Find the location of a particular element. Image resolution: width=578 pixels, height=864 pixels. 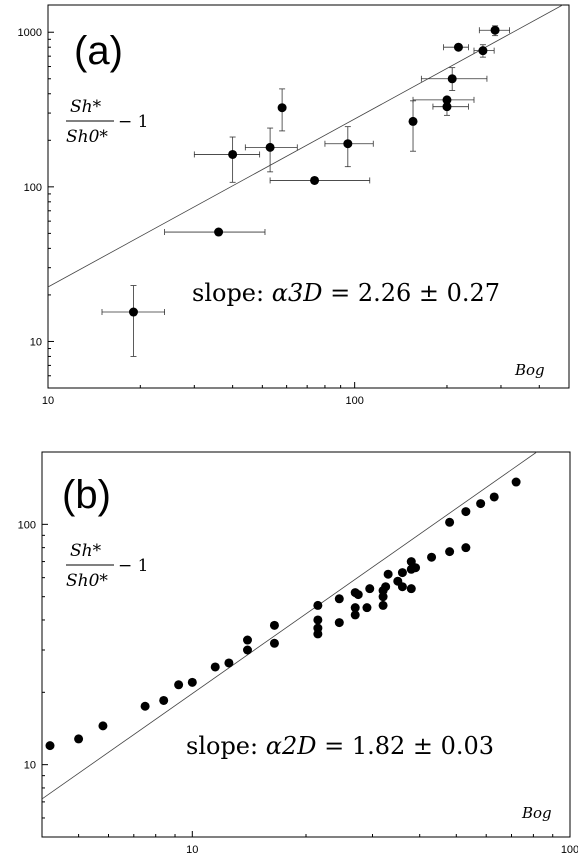

panel-b-slope-symbol: α2D is located at coordinates (291, 746).